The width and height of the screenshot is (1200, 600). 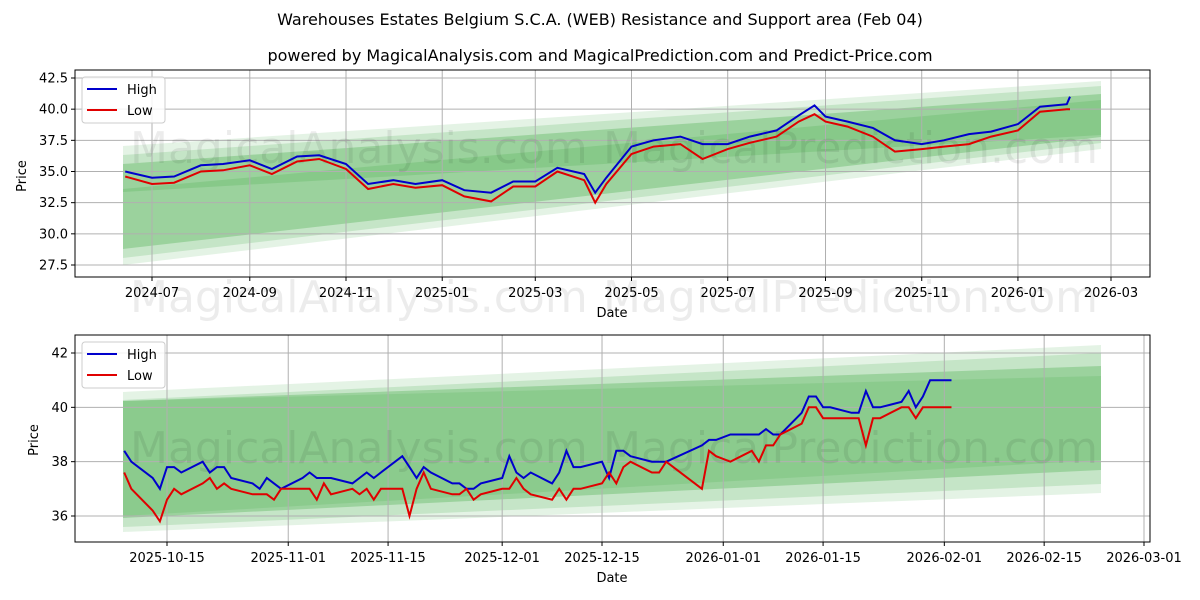 I want to click on x-tick-label: 2026-01-15, so click(x=823, y=558).